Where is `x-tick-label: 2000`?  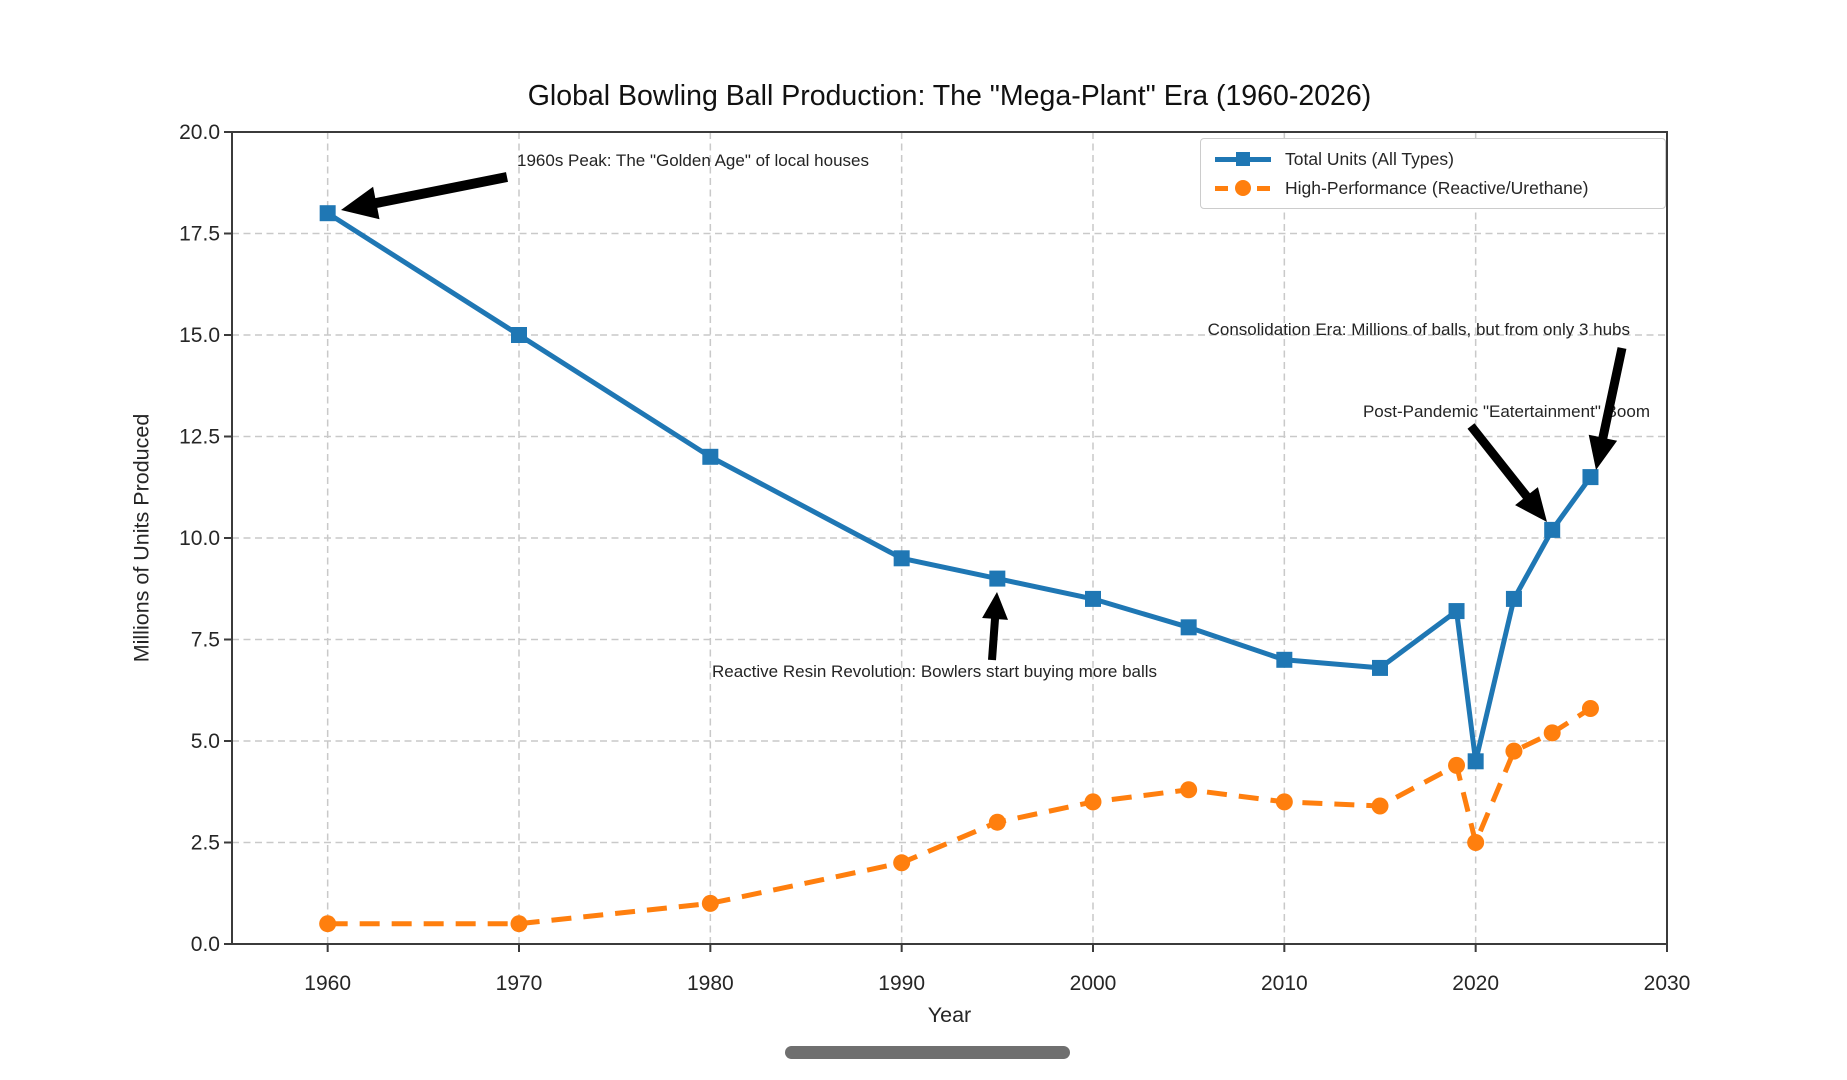 x-tick-label: 2000 is located at coordinates (1093, 983).